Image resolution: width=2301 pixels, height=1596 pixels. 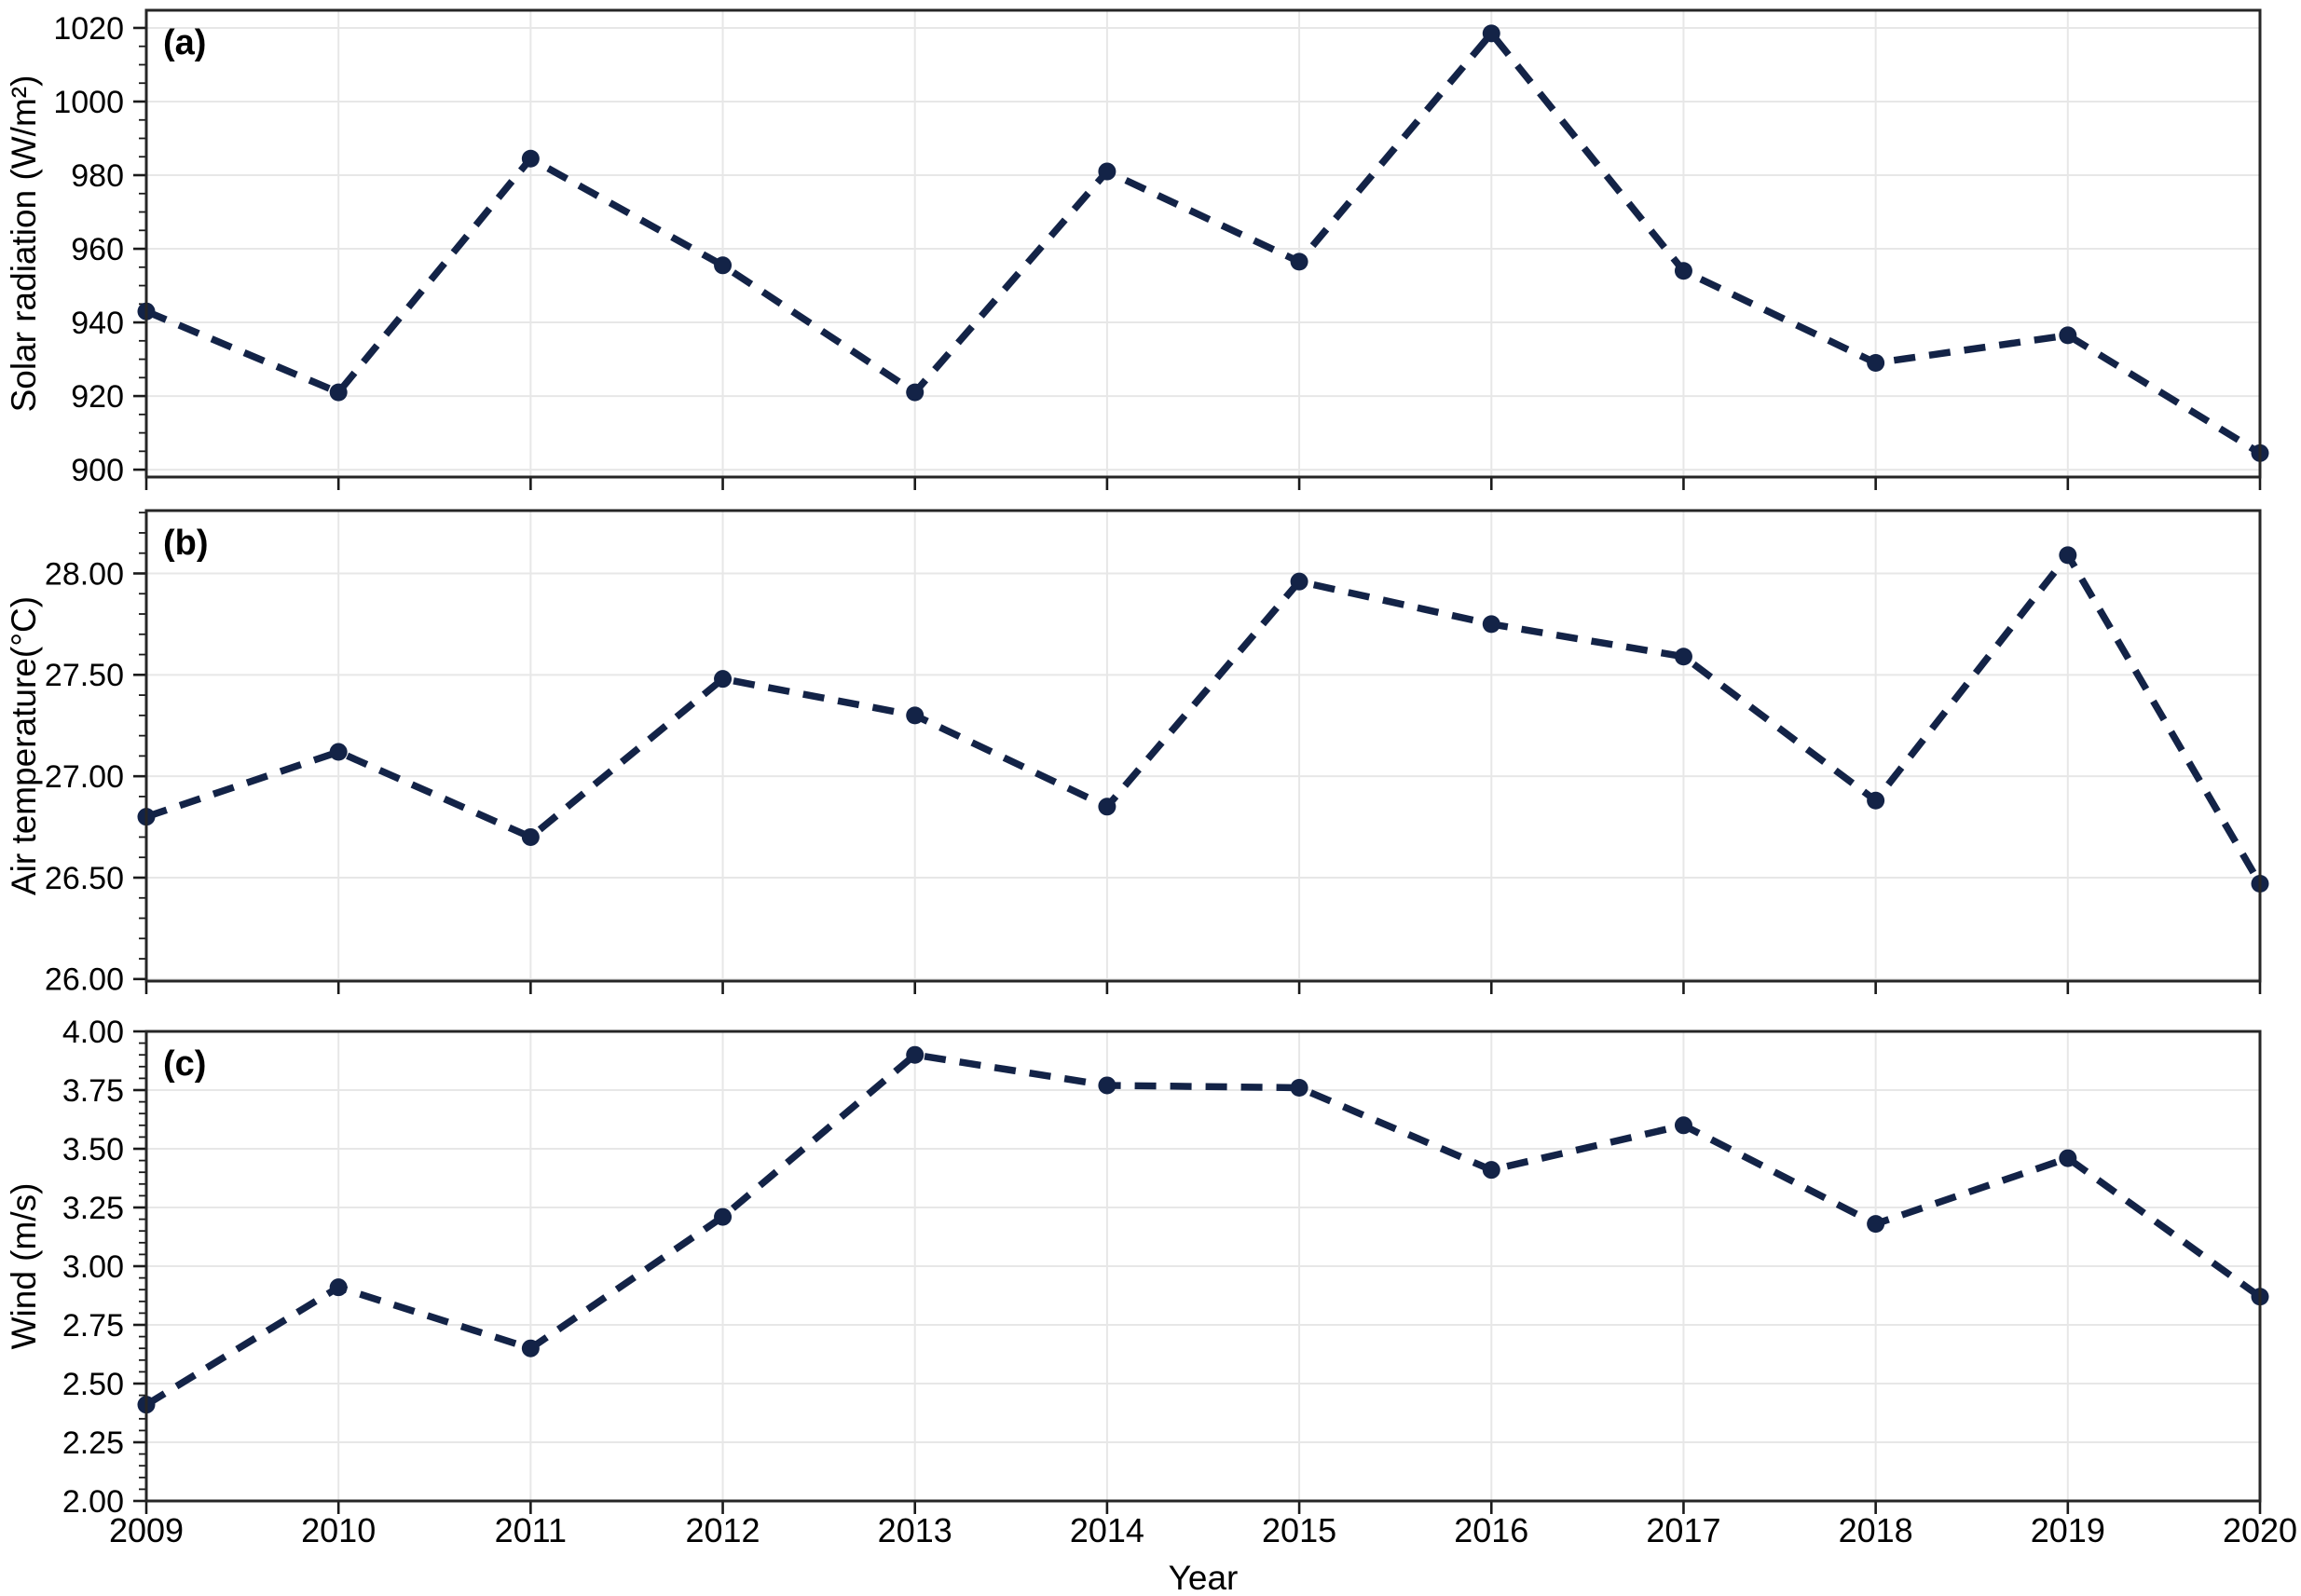 What do you see at coordinates (84, 777) in the screenshot?
I see `y-tick-label: 27.00` at bounding box center [84, 777].